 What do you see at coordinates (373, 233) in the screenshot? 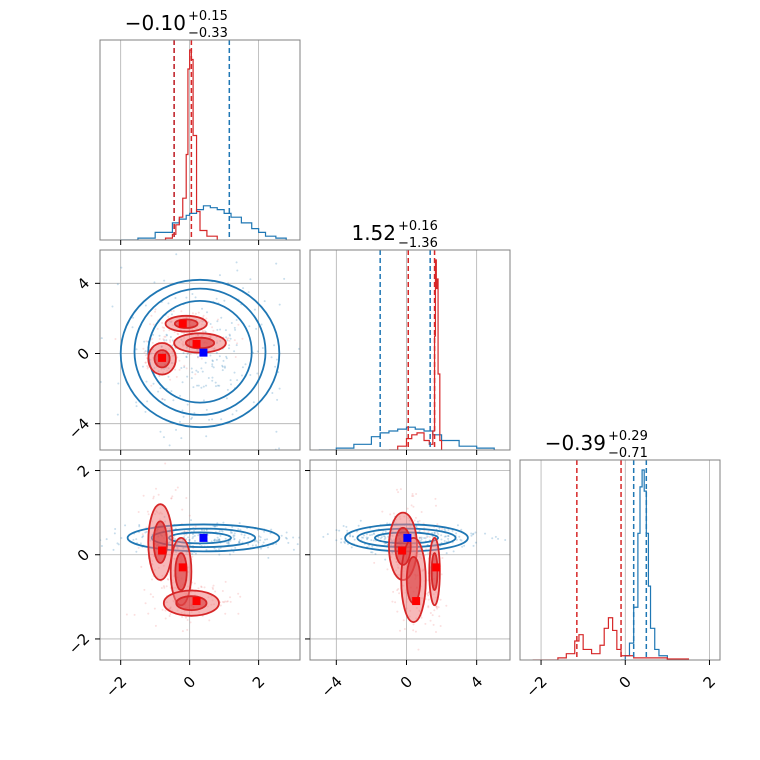
I see `title-value: 1.52` at bounding box center [373, 233].